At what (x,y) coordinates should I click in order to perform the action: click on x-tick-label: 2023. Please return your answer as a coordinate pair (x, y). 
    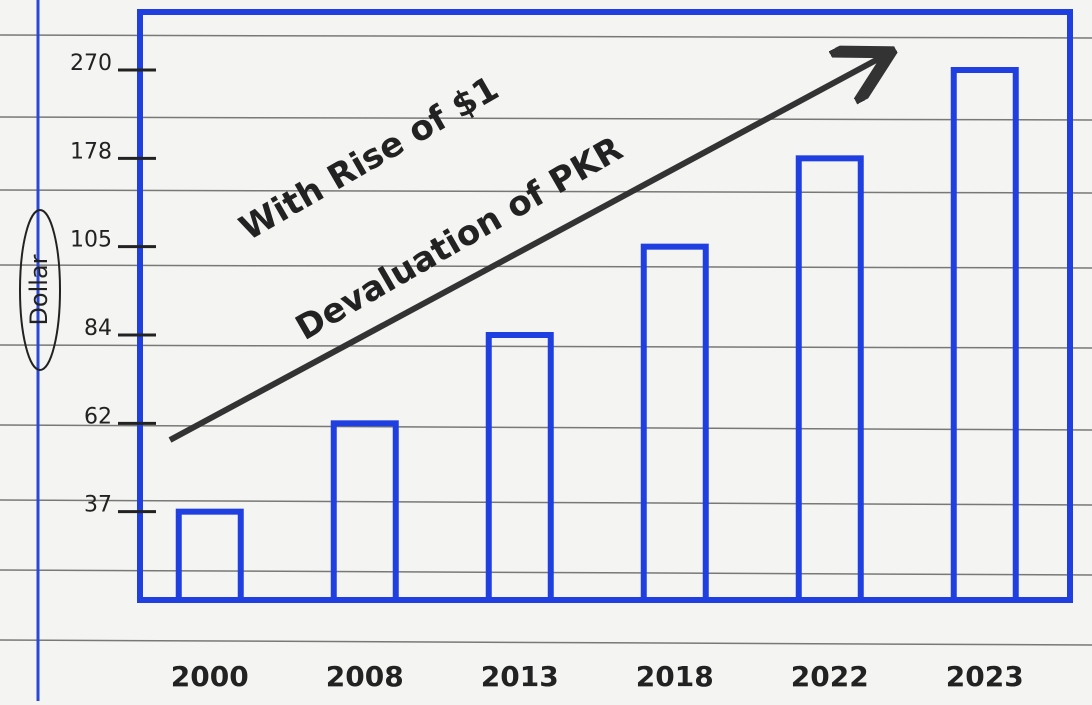
    Looking at the image, I should click on (985, 676).